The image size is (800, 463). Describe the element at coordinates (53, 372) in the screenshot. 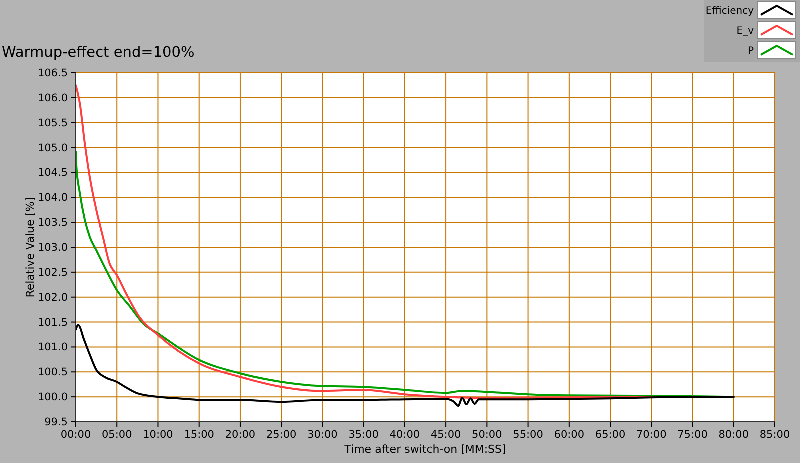

I see `y-tick-label: 100.5` at that location.